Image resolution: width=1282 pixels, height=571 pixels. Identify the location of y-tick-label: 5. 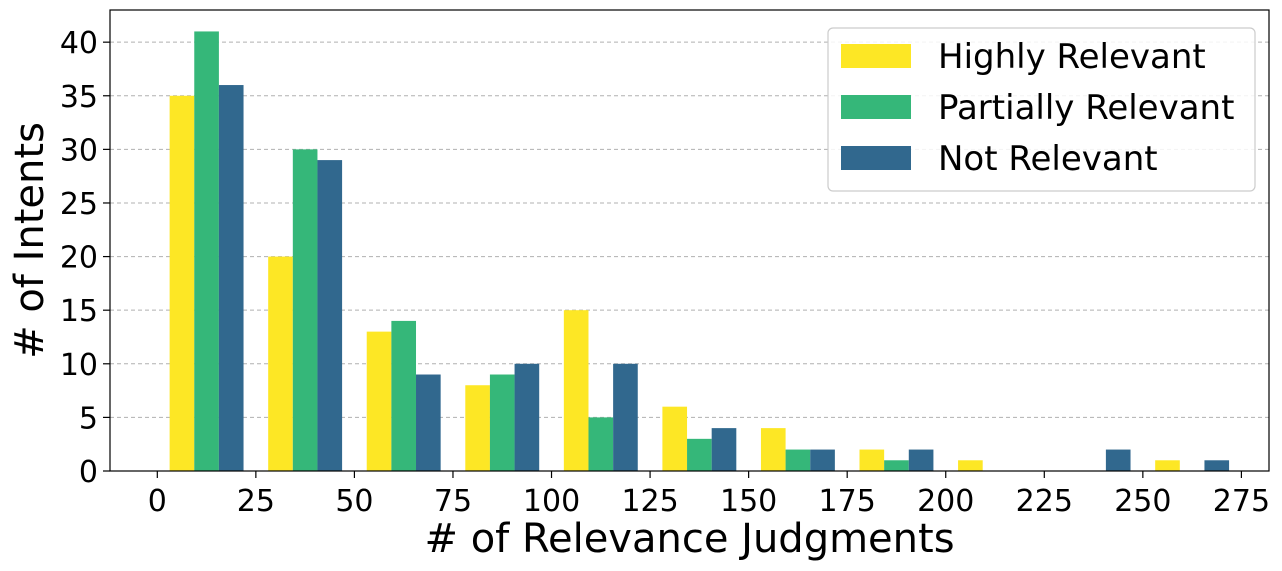
(88, 418).